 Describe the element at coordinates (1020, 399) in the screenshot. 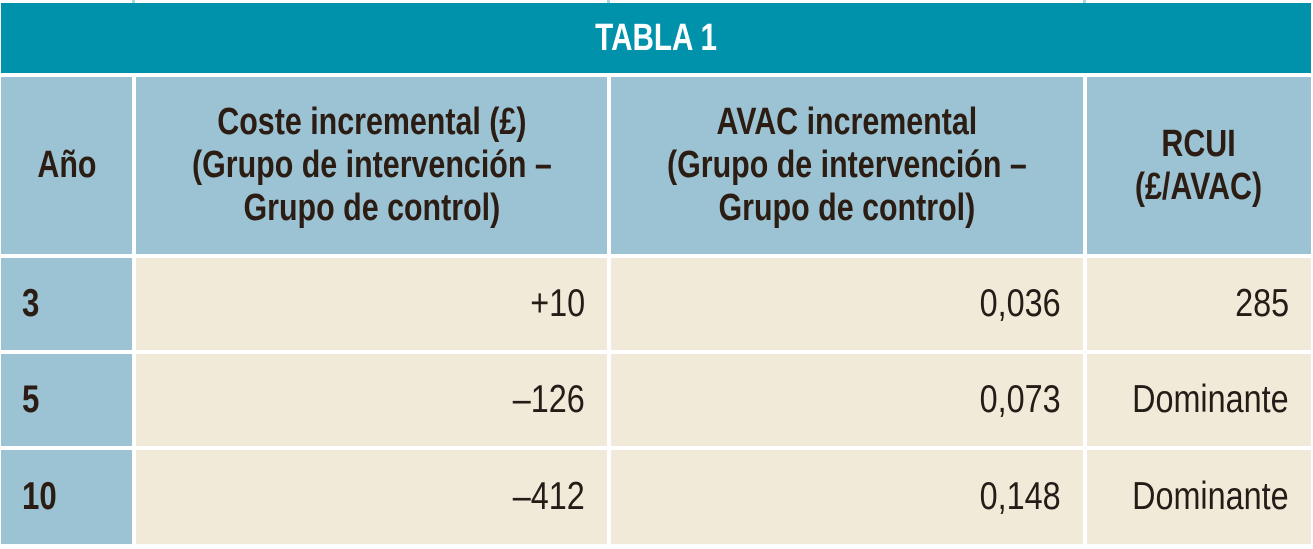

I see `incremental-avac-value: 0,073` at that location.